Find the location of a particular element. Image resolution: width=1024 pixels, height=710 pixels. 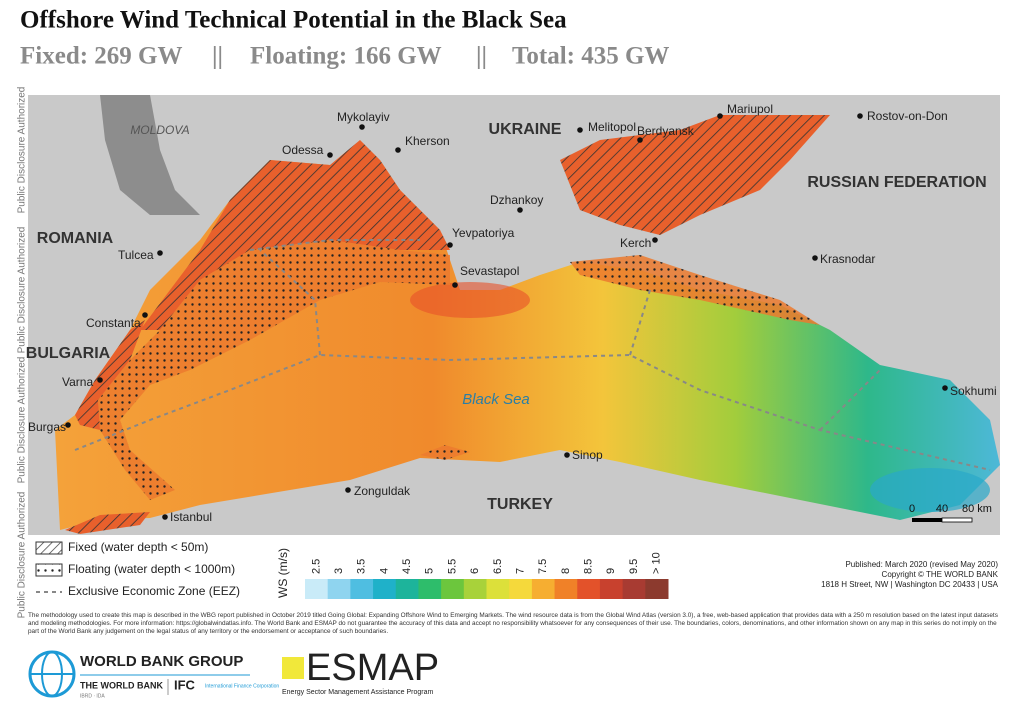

logos is located at coordinates (166, 674).